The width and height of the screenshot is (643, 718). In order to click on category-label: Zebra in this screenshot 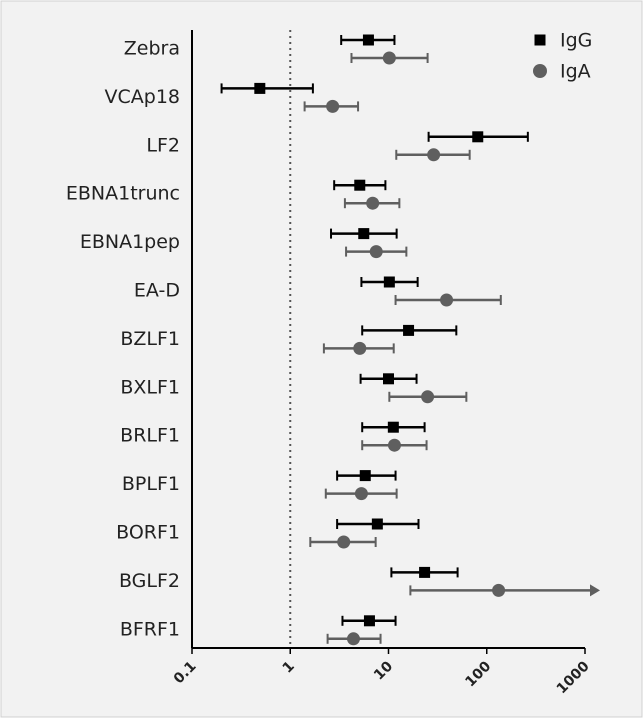, I will do `click(152, 49)`.